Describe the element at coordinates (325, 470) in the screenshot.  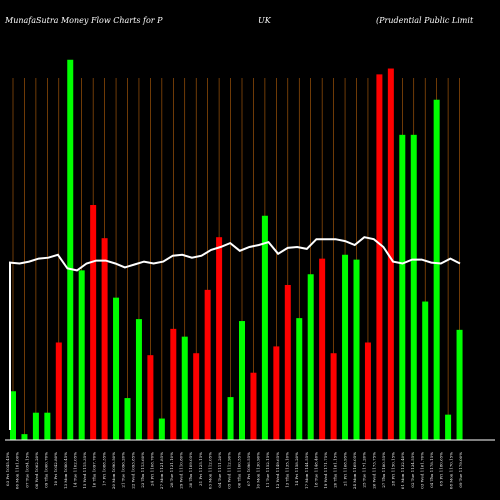
I see `tick-label: 19 Wed 1171.75%` at that location.